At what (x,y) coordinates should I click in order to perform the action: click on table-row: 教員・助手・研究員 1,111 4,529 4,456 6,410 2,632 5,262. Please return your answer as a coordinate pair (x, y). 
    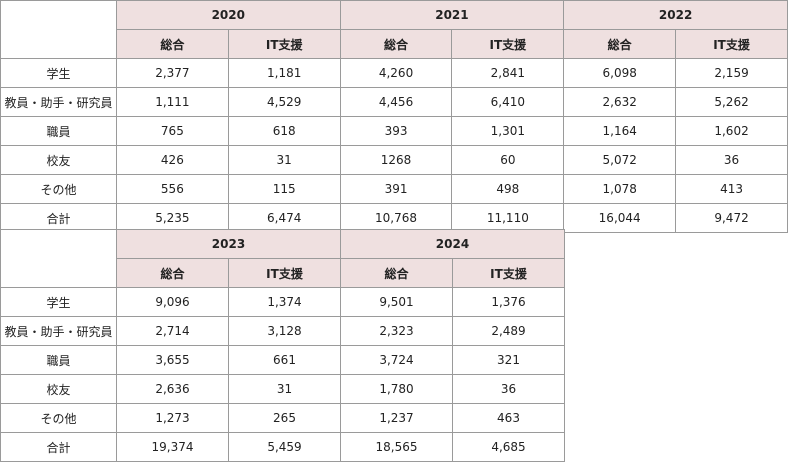
    Looking at the image, I should click on (394, 102).